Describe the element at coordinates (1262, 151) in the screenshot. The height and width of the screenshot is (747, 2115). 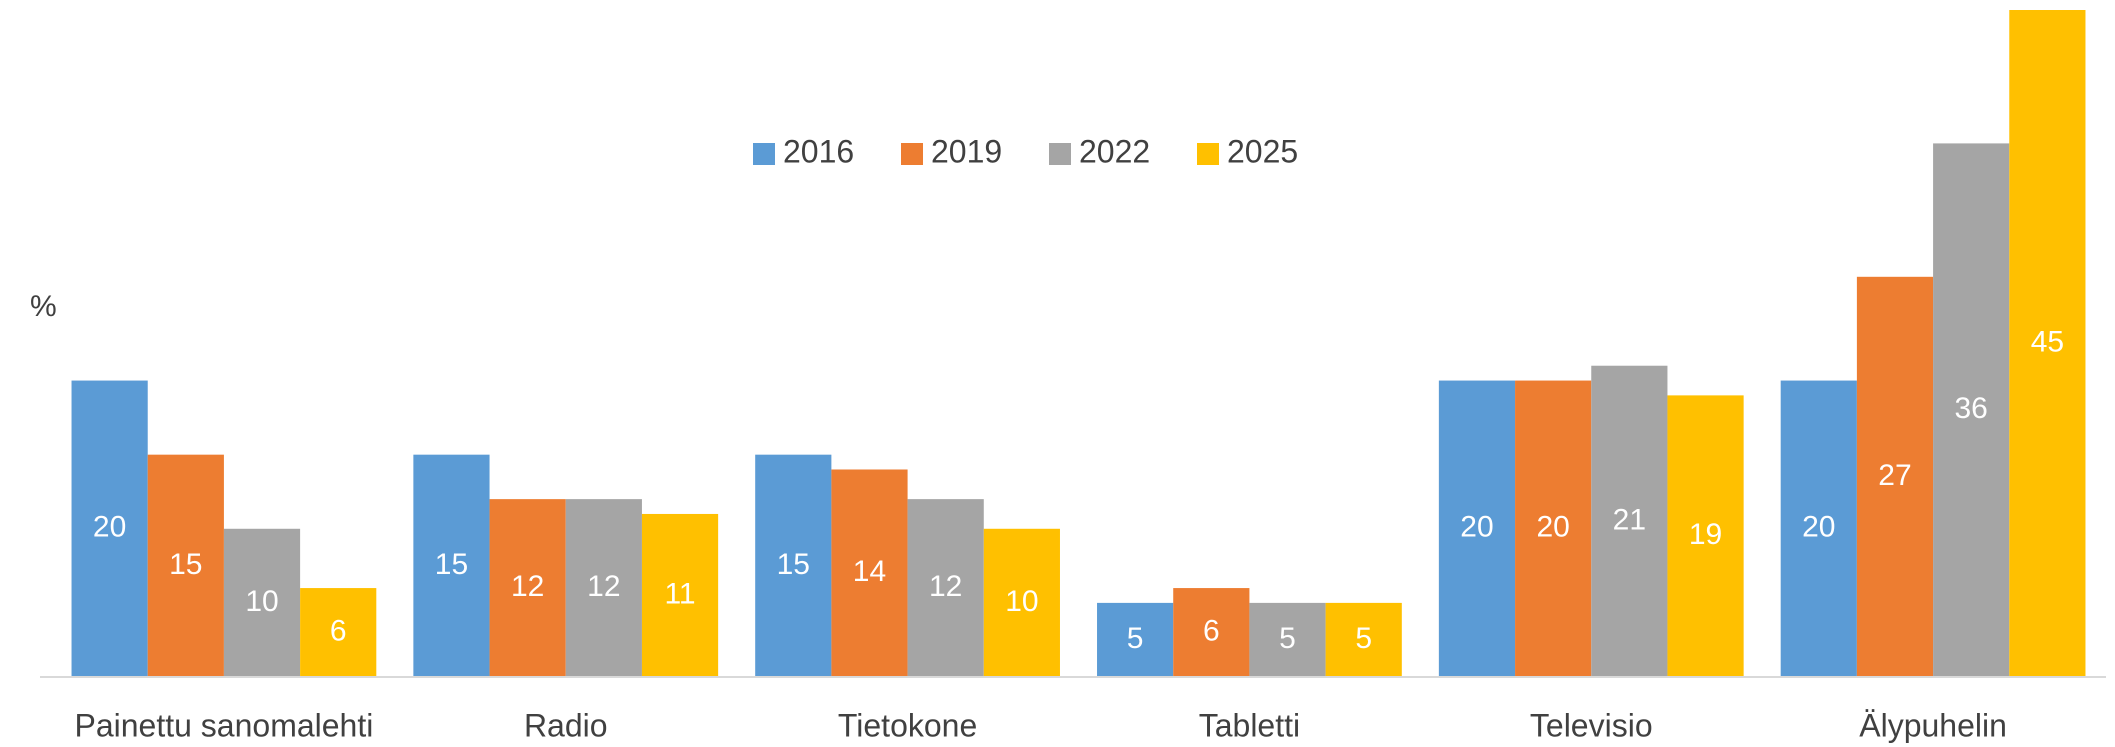
I see `legend-label: 2025` at that location.